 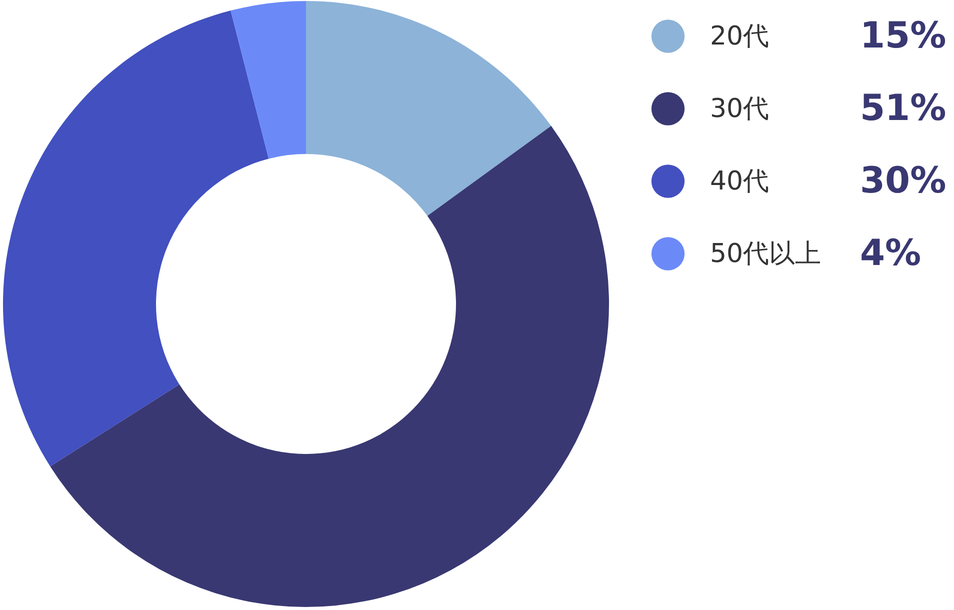 What do you see at coordinates (740, 109) in the screenshot?
I see `legend-label: 30代` at bounding box center [740, 109].